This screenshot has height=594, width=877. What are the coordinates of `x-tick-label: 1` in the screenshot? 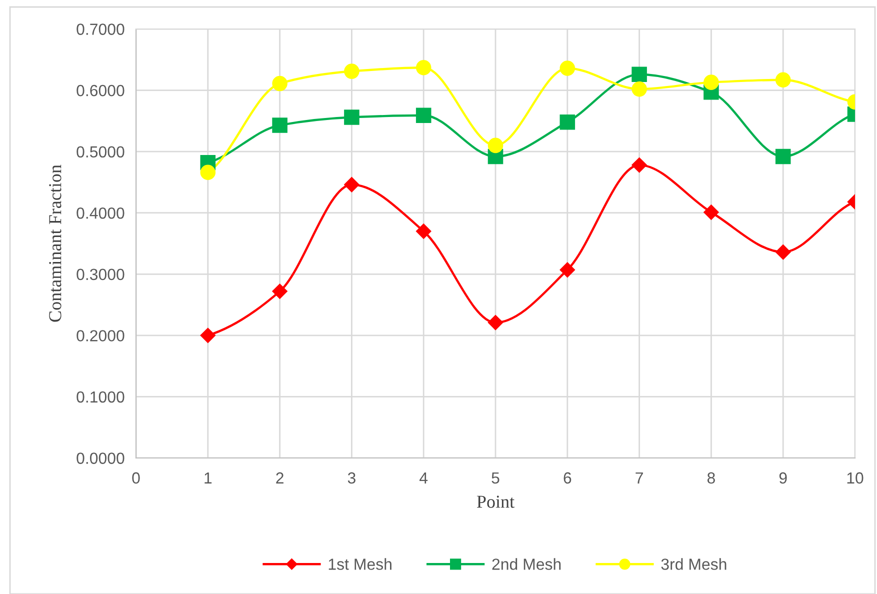 It's located at (208, 478).